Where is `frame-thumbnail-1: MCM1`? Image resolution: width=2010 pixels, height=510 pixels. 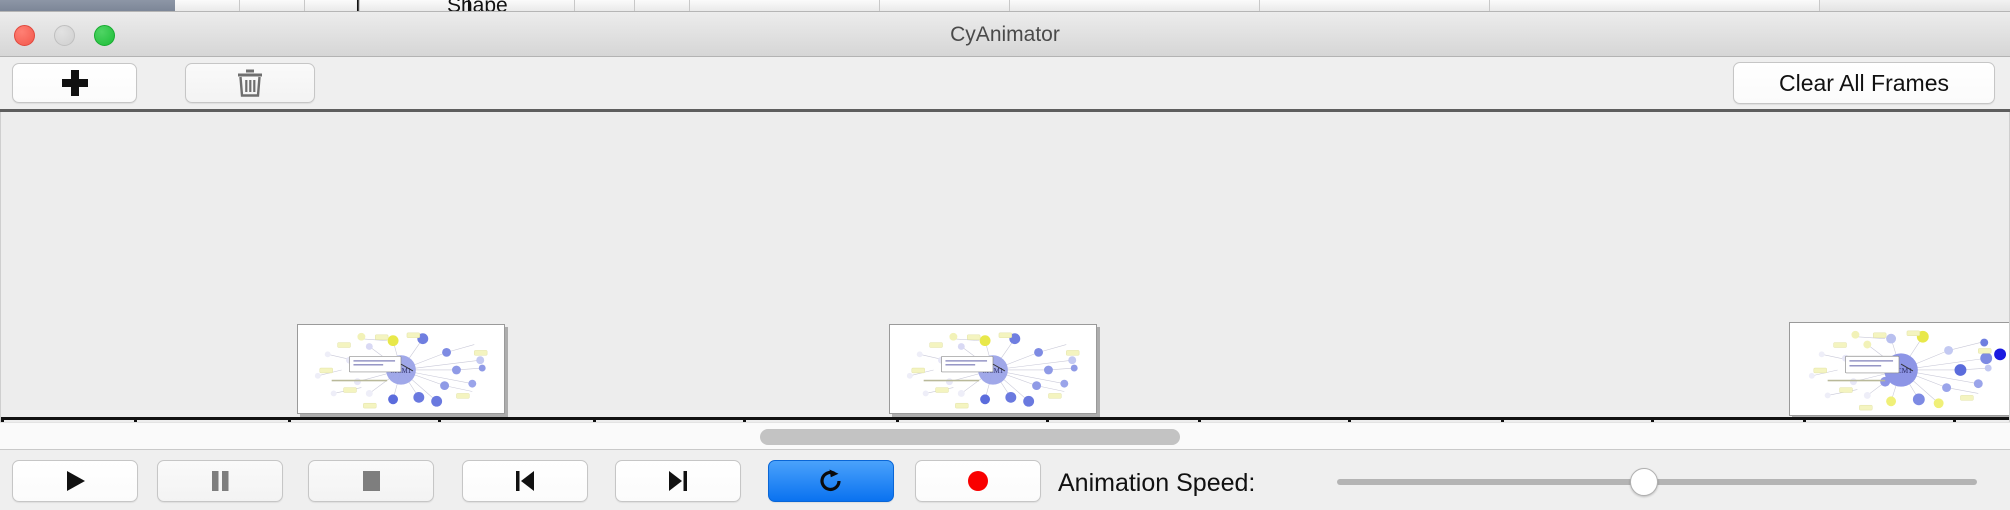
frame-thumbnail-1: MCM1 is located at coordinates (401, 369).